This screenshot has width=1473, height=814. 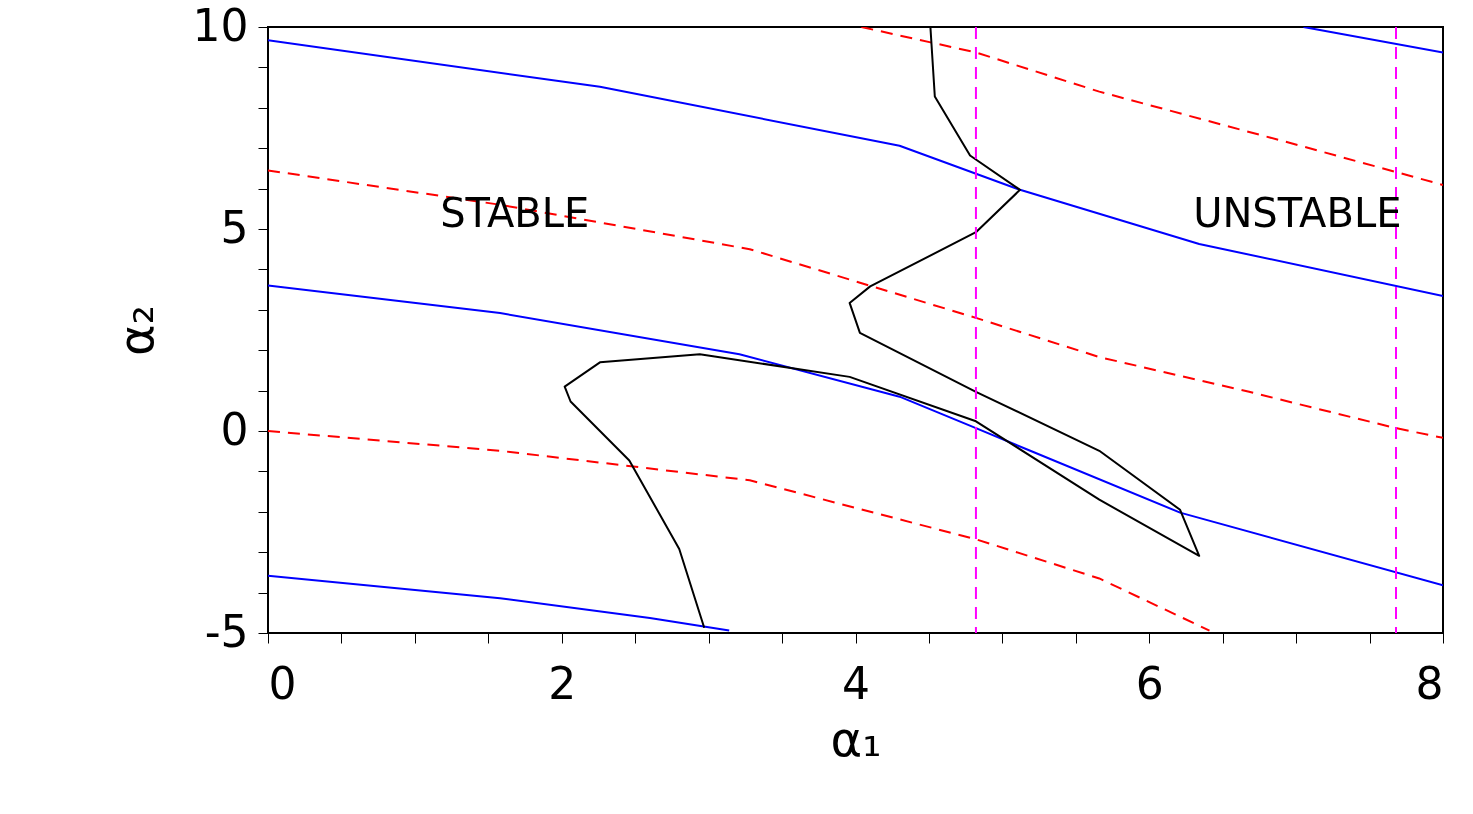 What do you see at coordinates (1429, 683) in the screenshot?
I see `x-tick-label: 8` at bounding box center [1429, 683].